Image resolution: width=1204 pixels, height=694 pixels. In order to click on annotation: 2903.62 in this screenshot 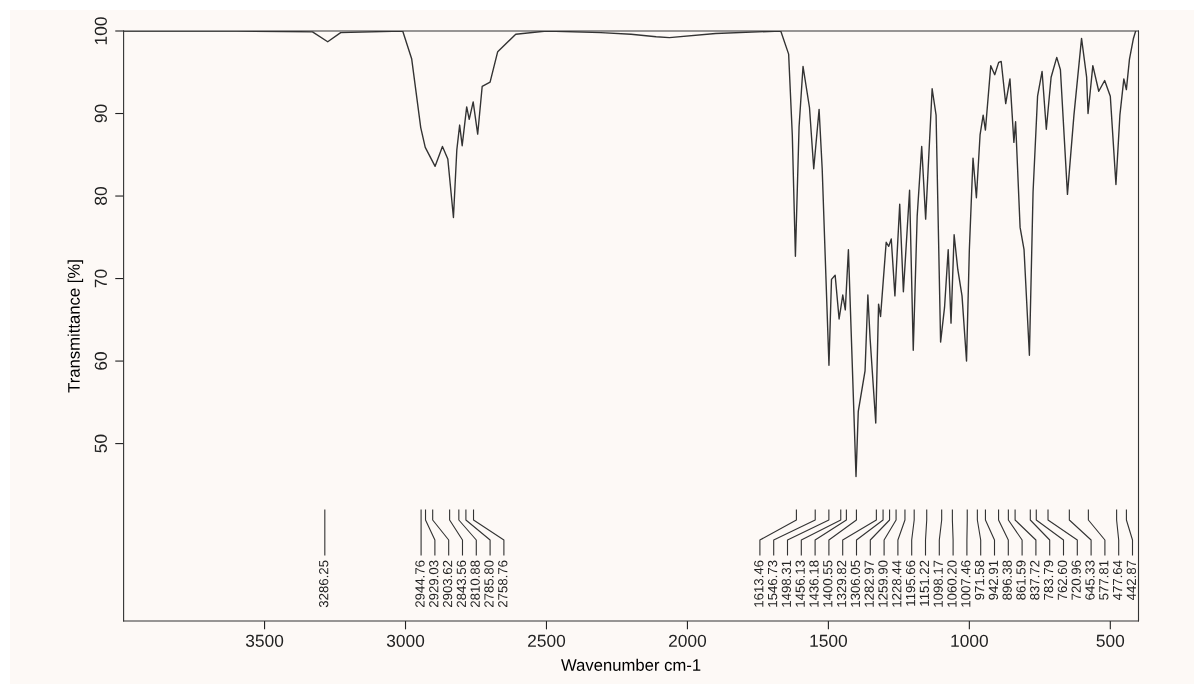, I will do `click(447, 584)`.